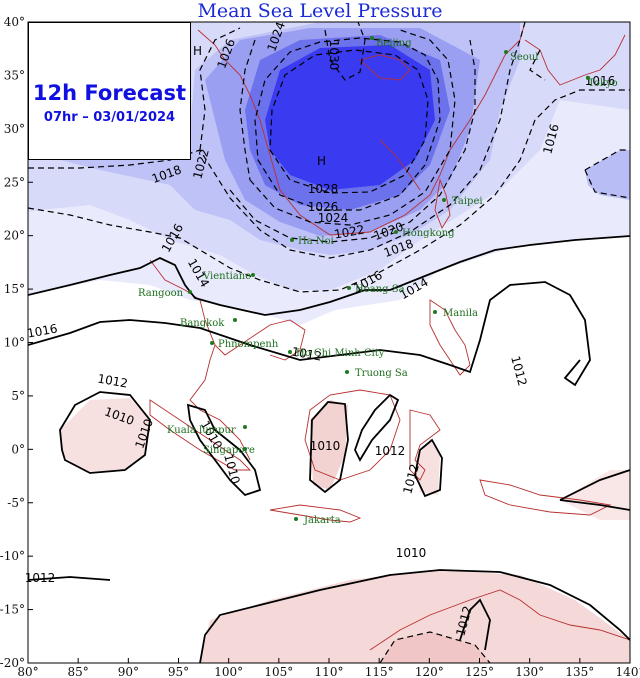 This screenshot has height=678, width=640. I want to click on lon-tick-label: 140°, so click(628, 671).